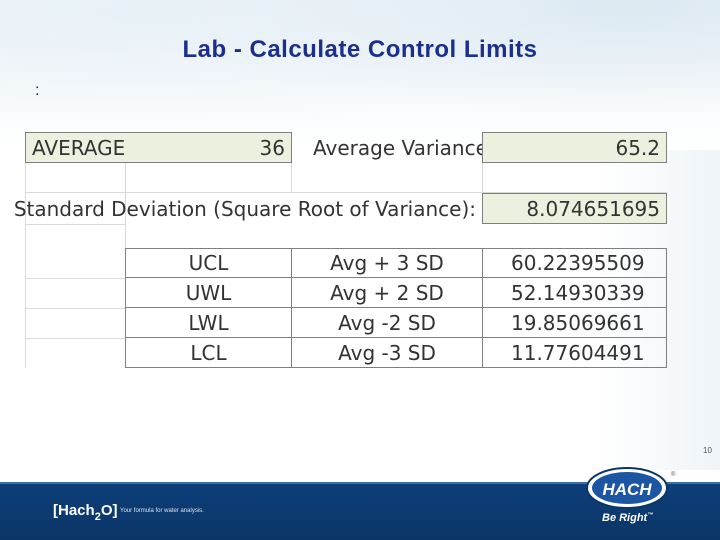 The image size is (720, 540). What do you see at coordinates (387, 263) in the screenshot?
I see `limit-formula-ucl: Avg + 3 SD` at bounding box center [387, 263].